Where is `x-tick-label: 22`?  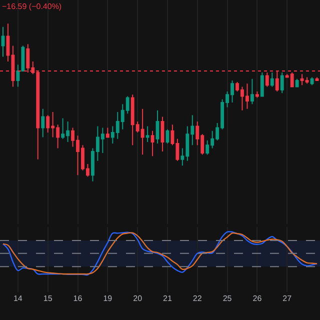 x-tick-label: 22 is located at coordinates (197, 298).